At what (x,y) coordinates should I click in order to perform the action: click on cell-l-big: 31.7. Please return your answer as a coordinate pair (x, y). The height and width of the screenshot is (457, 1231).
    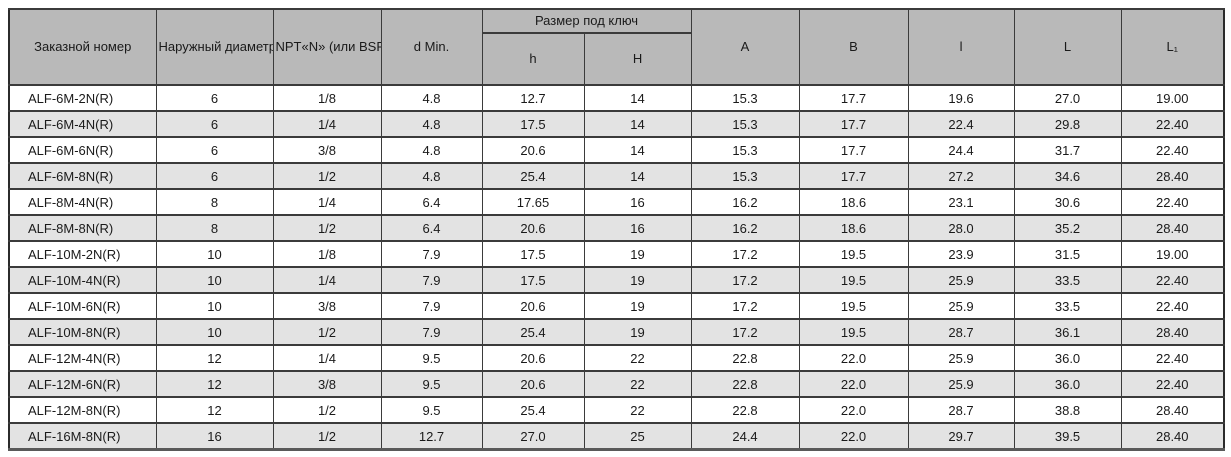
    Looking at the image, I should click on (1067, 150).